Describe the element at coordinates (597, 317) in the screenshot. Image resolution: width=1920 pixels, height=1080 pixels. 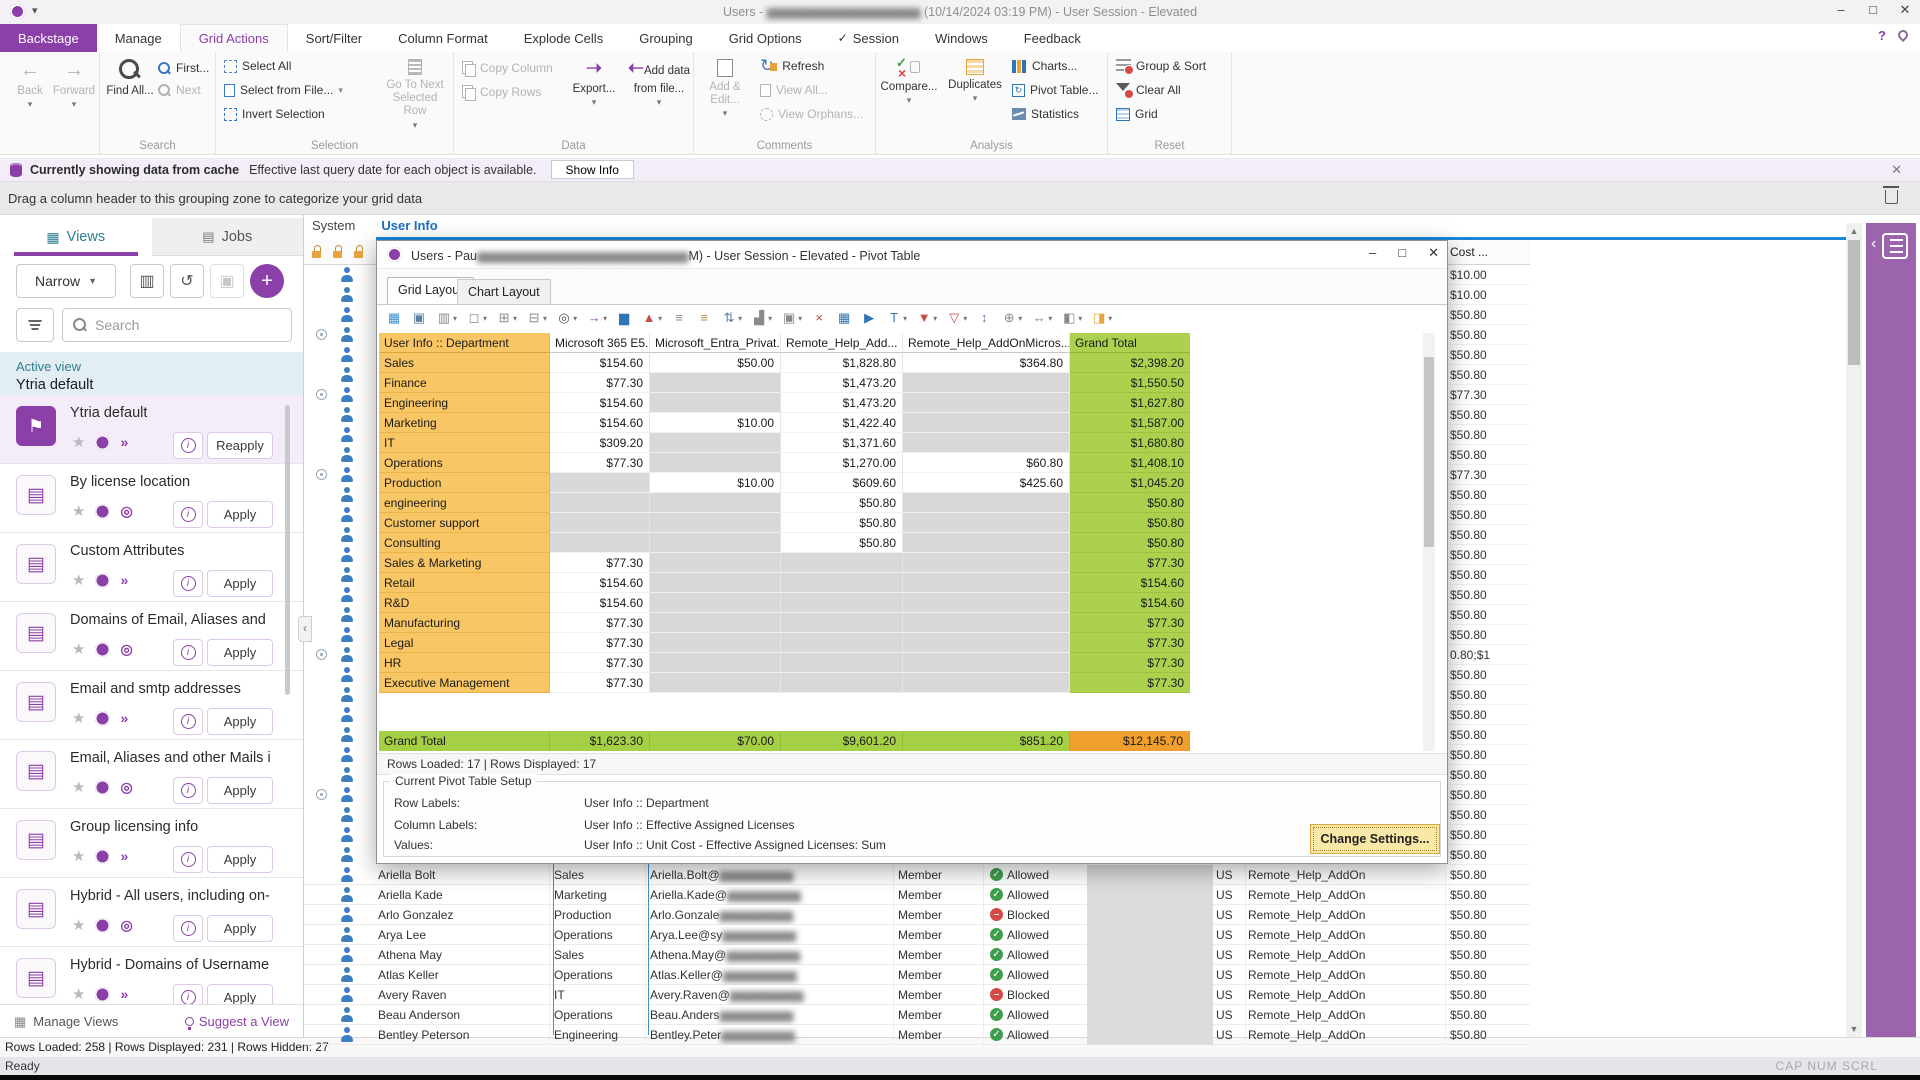
I see `pivot-toolbar-icon: → ▾` at that location.